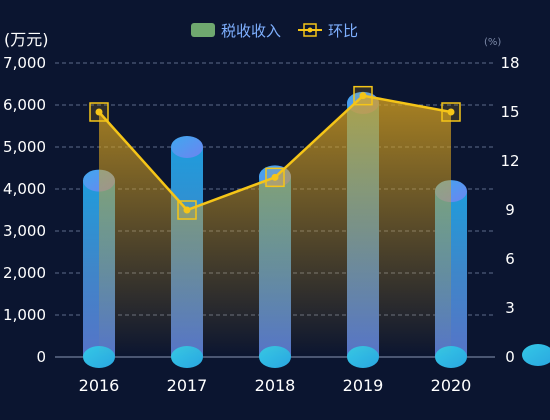 Image resolution: width=550 pixels, height=420 pixels. I want to click on y-right-tick-label: 15, so click(509, 112).